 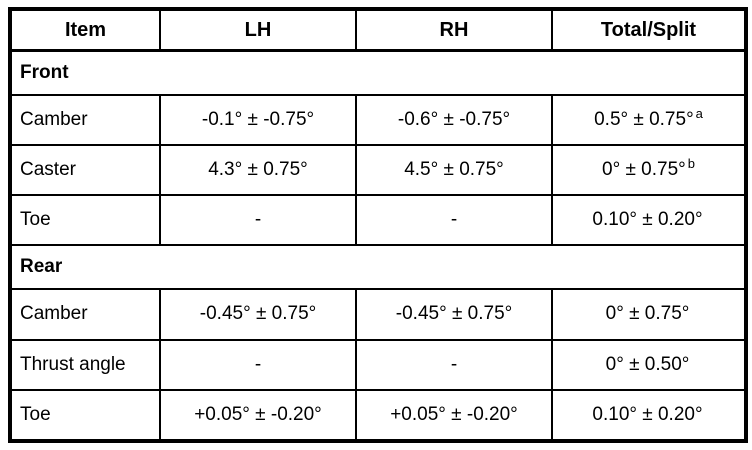 I want to click on table-row: Thrust angle - - 0° ± 0.50°, so click(x=378, y=364).